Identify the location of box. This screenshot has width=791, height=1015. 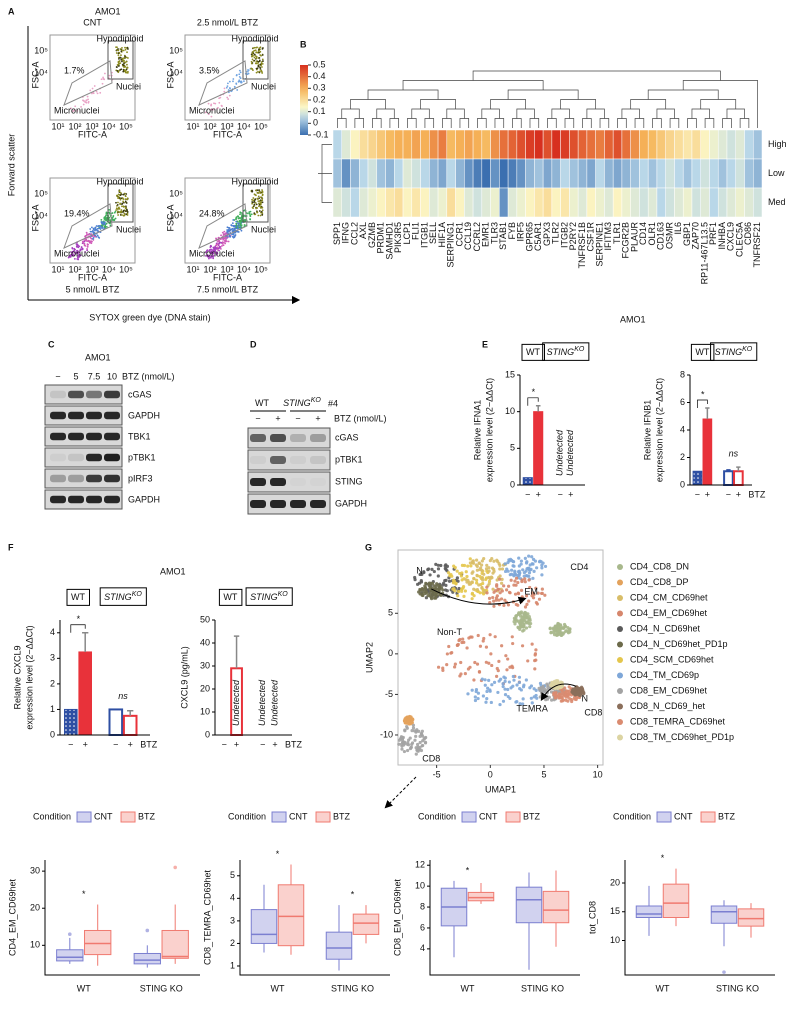
(529, 905).